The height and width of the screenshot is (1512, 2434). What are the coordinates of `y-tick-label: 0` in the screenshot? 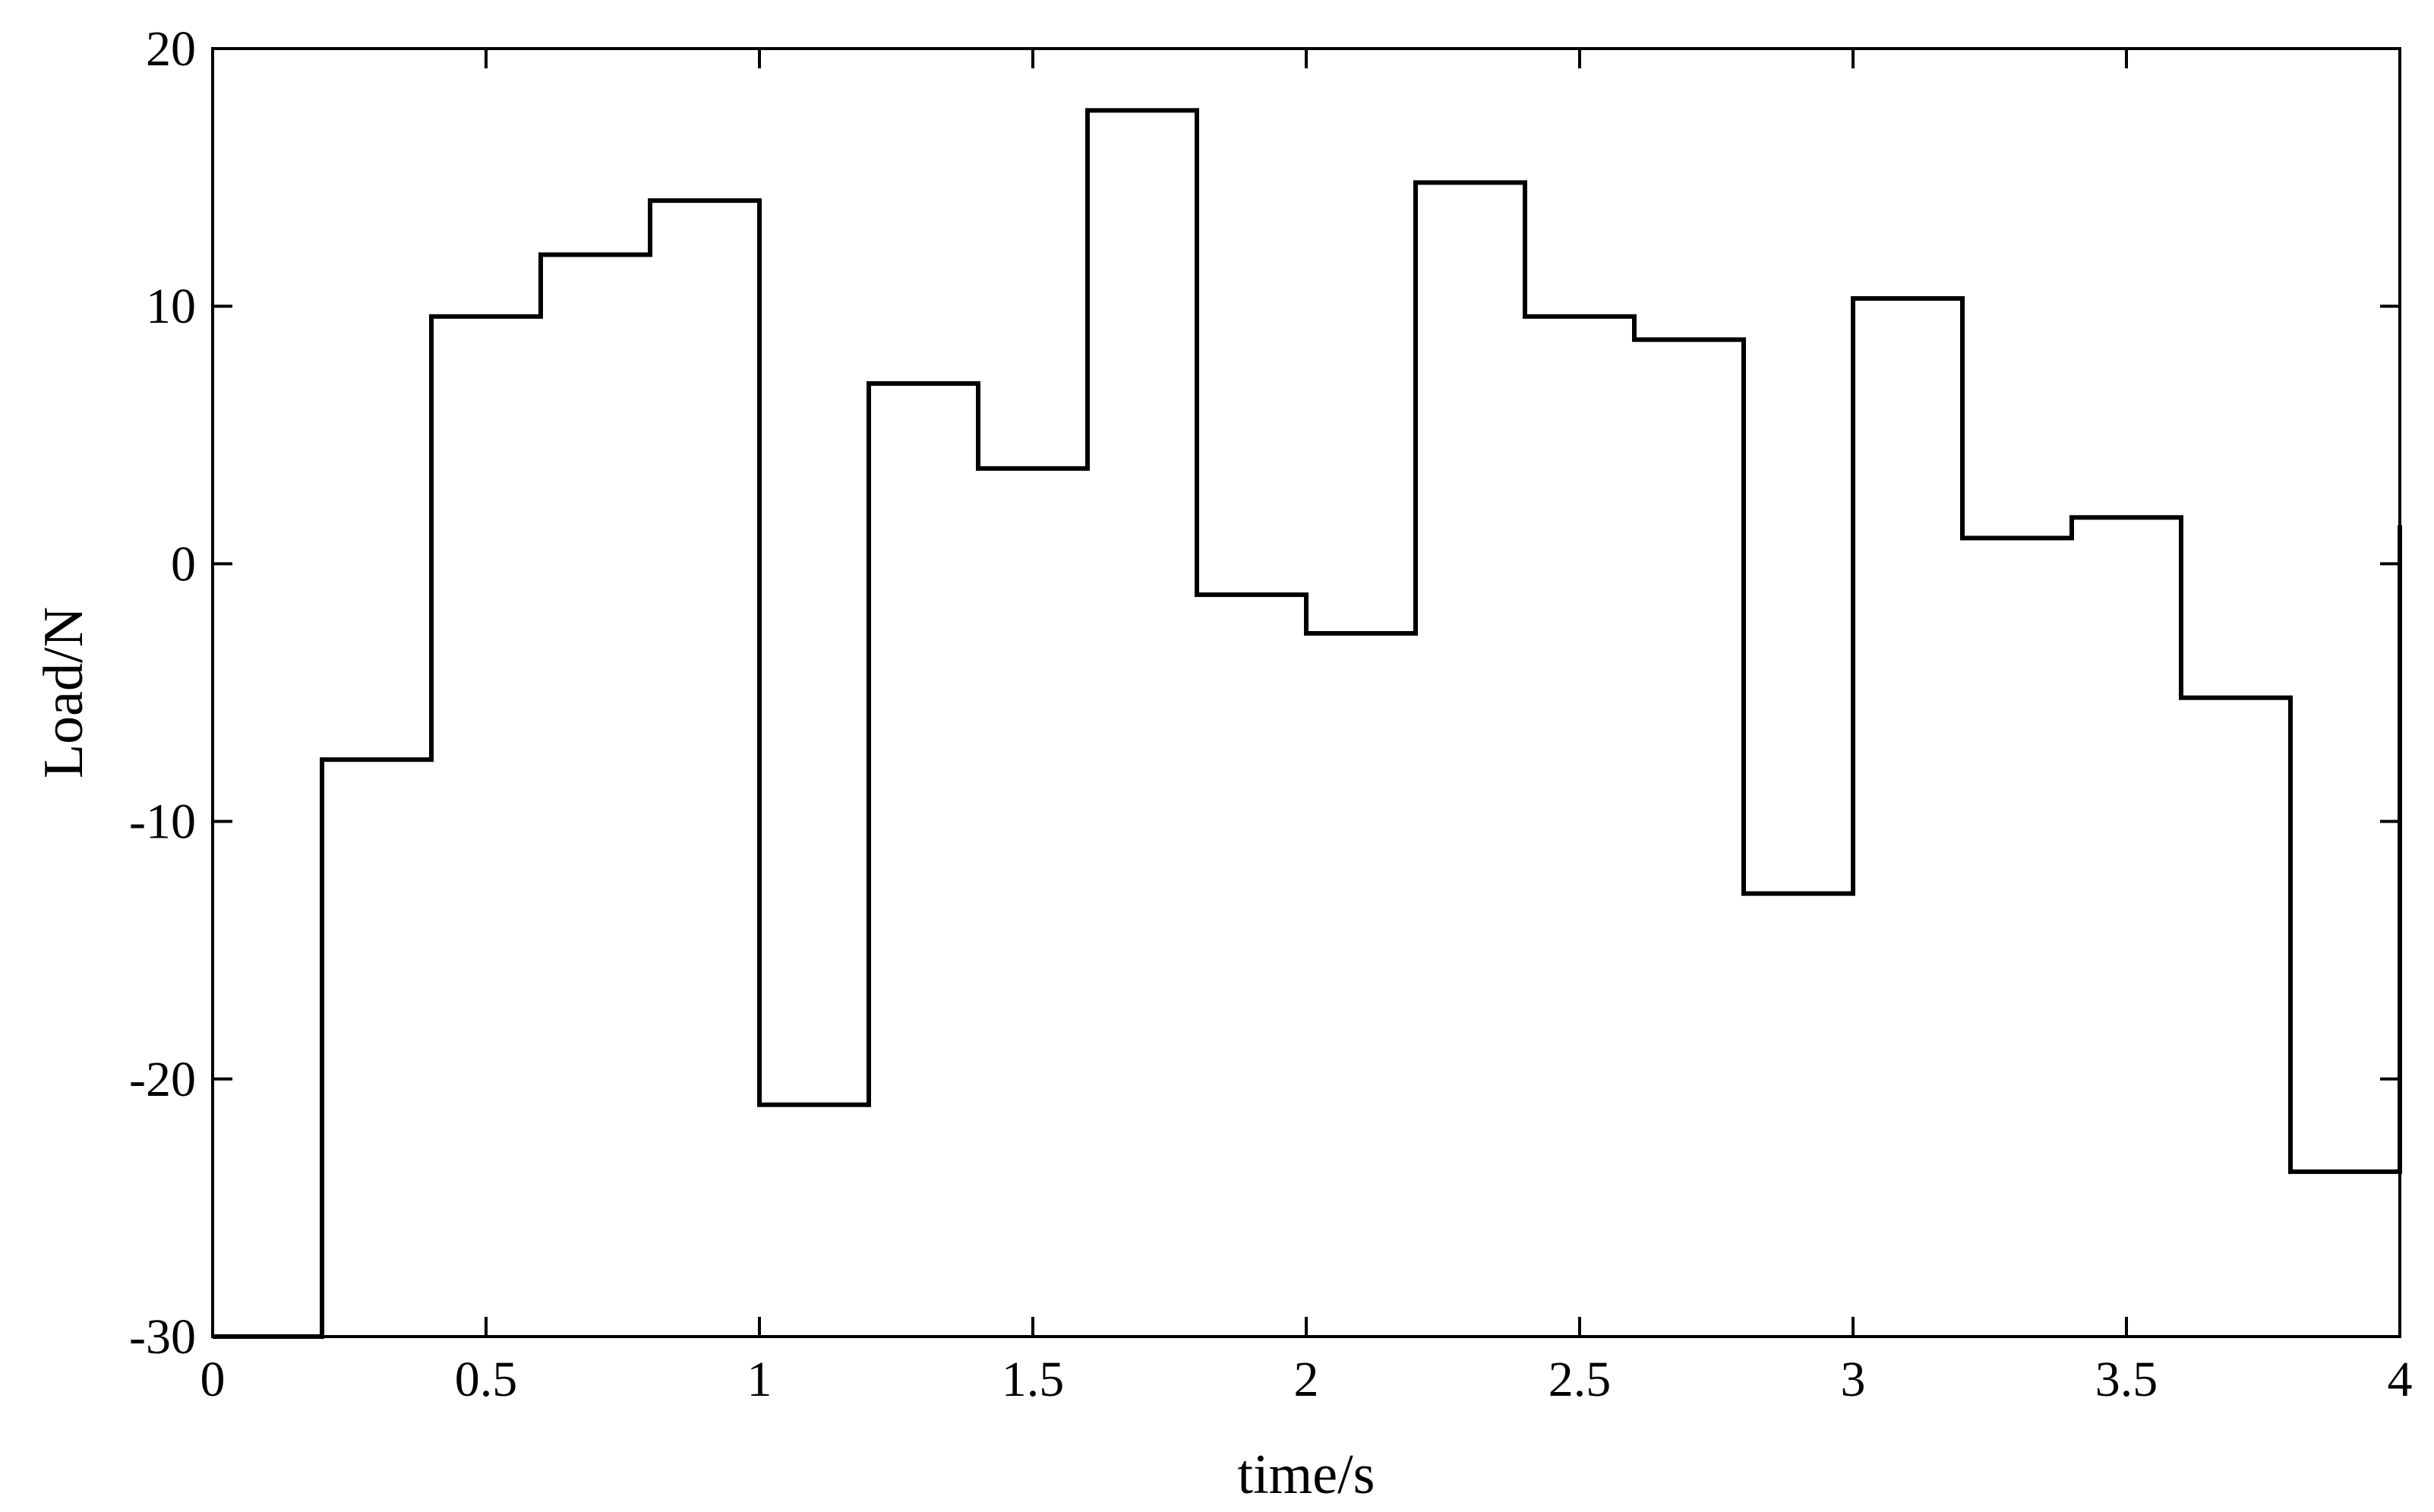 It's located at (183, 564).